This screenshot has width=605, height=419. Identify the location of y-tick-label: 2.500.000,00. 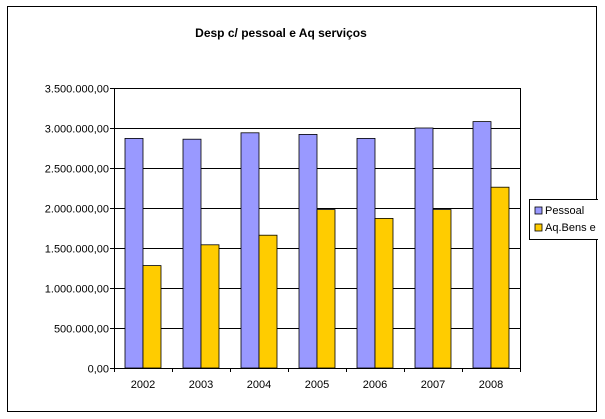
(77, 170).